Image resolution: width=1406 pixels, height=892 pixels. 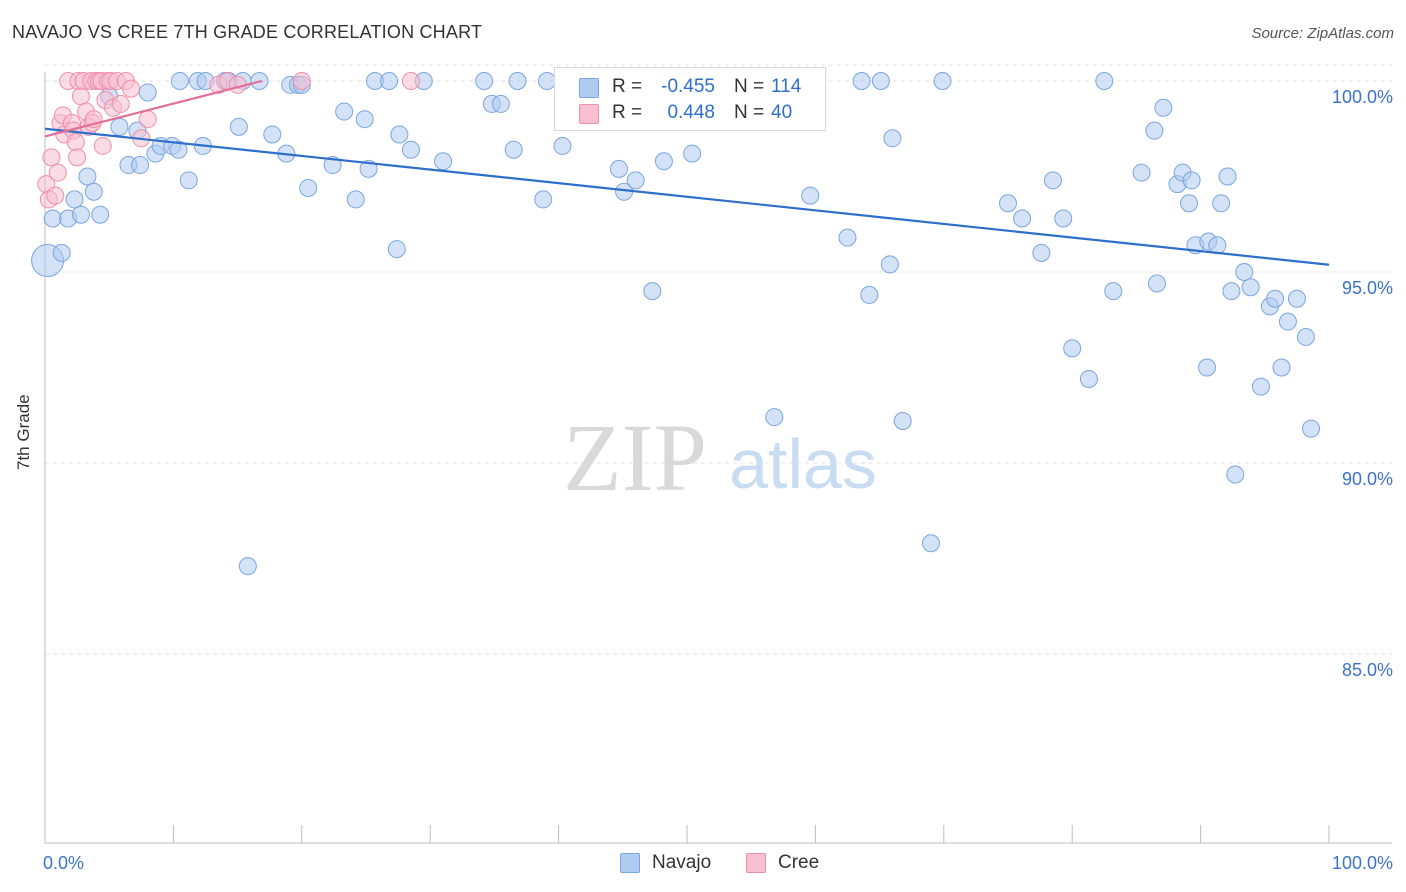 I want to click on watermark: ZIP atlas, so click(x=720, y=457).